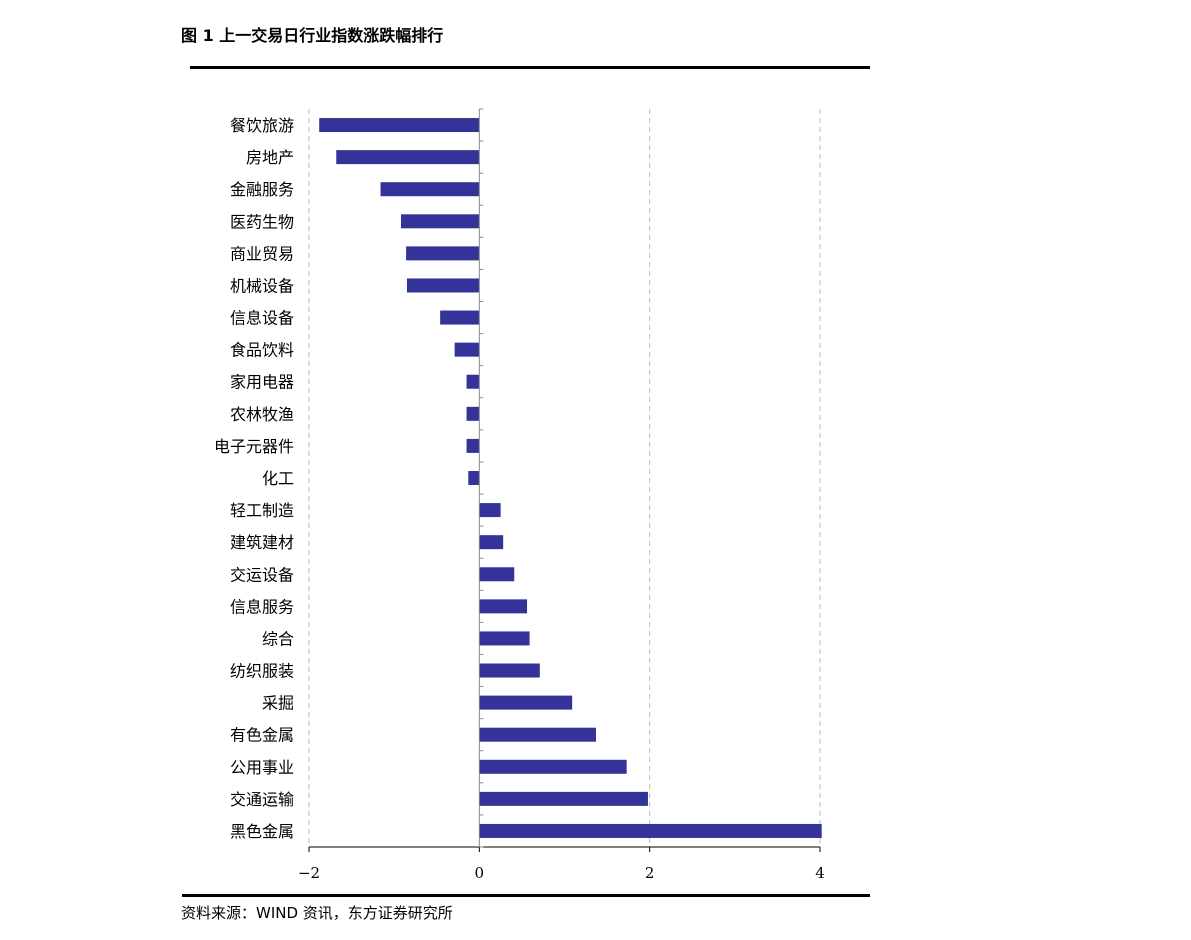 The image size is (1191, 940). I want to click on figure-title: 图 1 上一交易日行业指数涨跌幅排行, so click(312, 35).